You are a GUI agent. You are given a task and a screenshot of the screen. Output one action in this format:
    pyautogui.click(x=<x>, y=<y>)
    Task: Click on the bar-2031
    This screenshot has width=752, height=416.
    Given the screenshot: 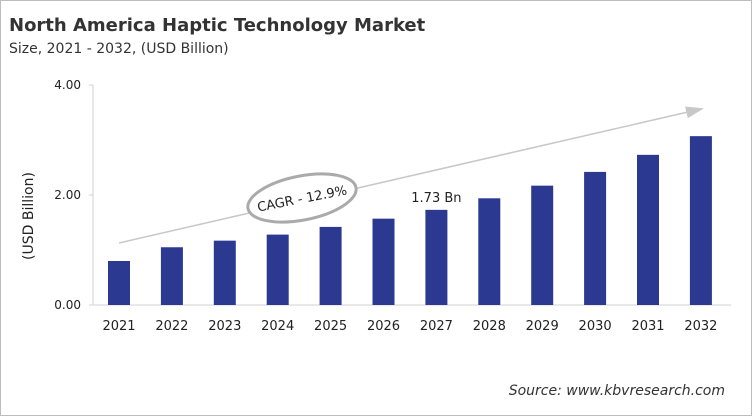 What is the action you would take?
    pyautogui.click(x=648, y=229)
    